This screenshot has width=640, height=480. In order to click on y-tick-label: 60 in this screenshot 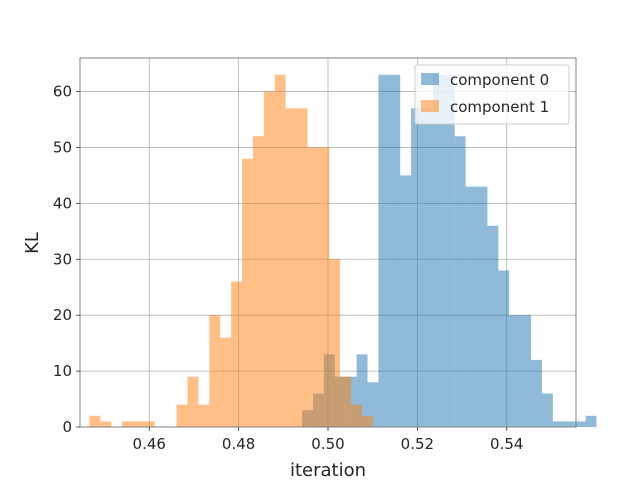, I will do `click(62, 92)`.